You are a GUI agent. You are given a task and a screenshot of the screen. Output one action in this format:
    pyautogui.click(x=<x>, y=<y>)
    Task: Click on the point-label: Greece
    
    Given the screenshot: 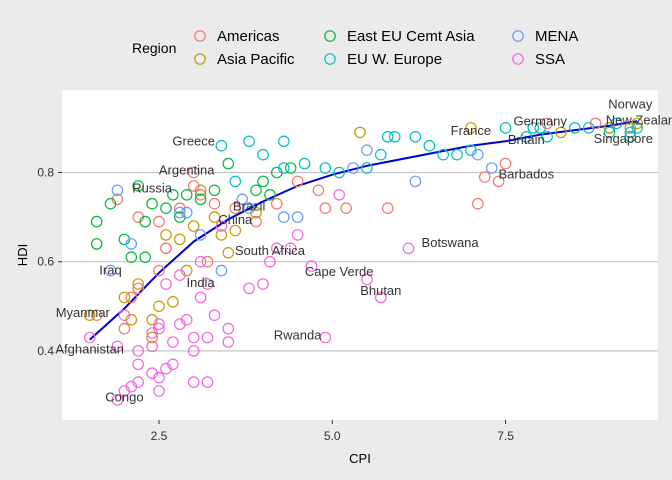 What is the action you would take?
    pyautogui.click(x=193, y=141)
    